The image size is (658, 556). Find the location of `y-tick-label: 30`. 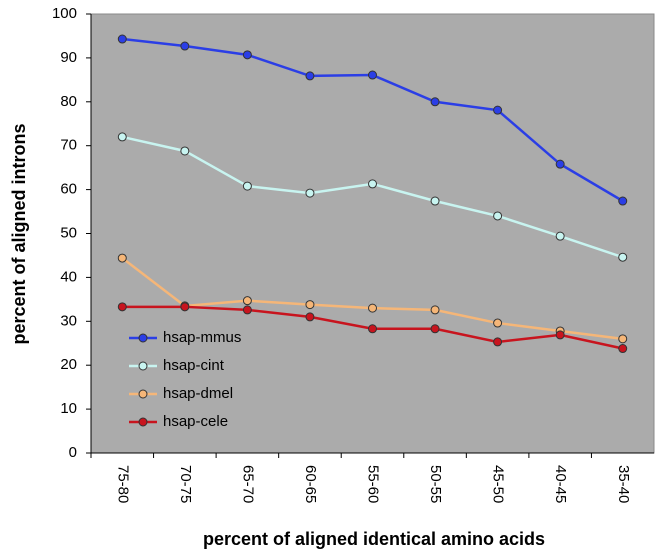

y-tick-label: 30 is located at coordinates (68, 320).